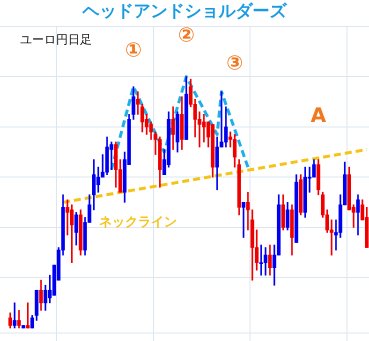  What do you see at coordinates (244, 220) in the screenshot?
I see `candlestick` at bounding box center [244, 220].